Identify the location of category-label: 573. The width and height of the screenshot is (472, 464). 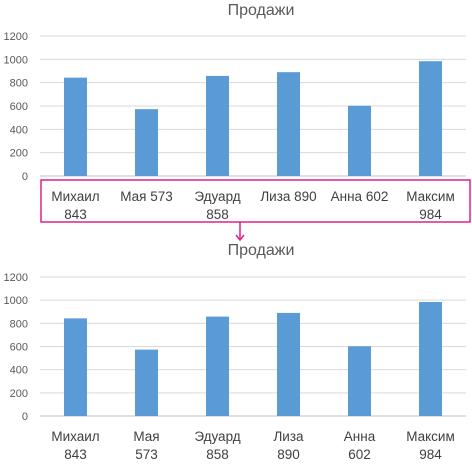
(146, 454).